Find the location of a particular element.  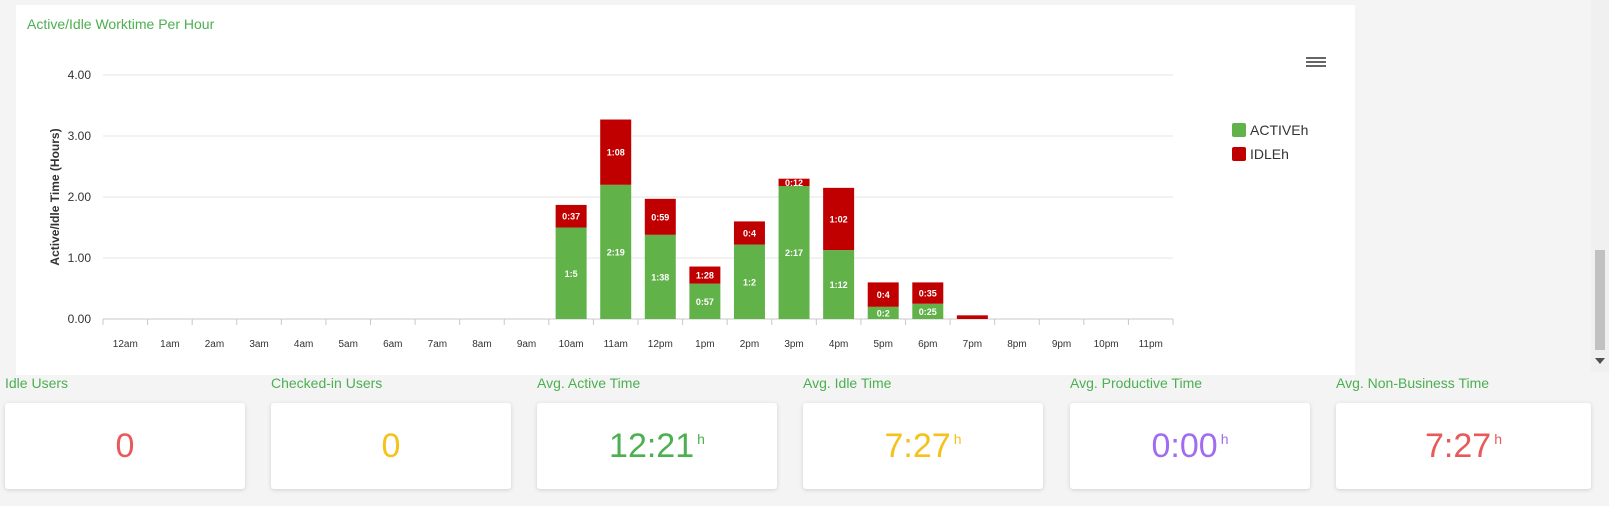

data-label: 1:5 is located at coordinates (571, 274).